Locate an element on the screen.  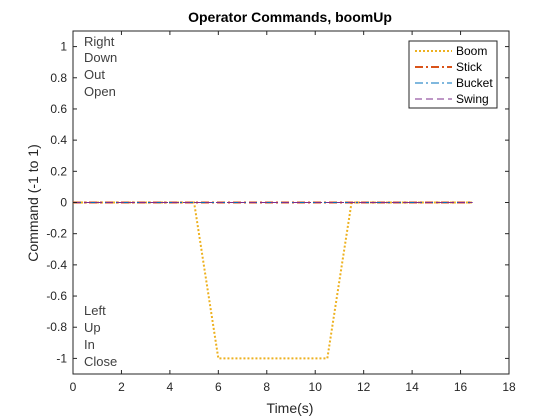
x-axis-label: Time(s) is located at coordinates (290, 408).